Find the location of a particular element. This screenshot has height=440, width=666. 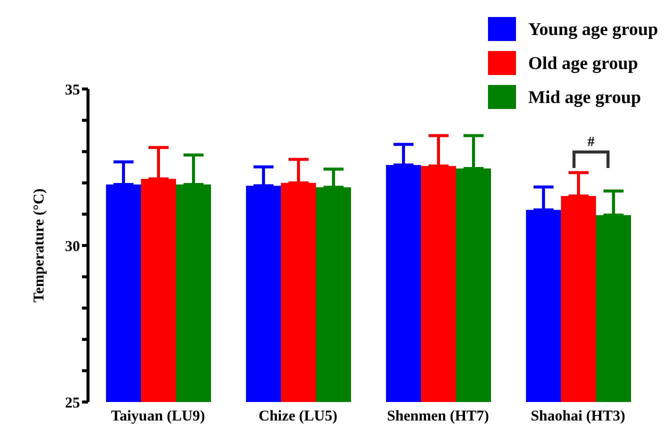

annotation: # is located at coordinates (591, 142).